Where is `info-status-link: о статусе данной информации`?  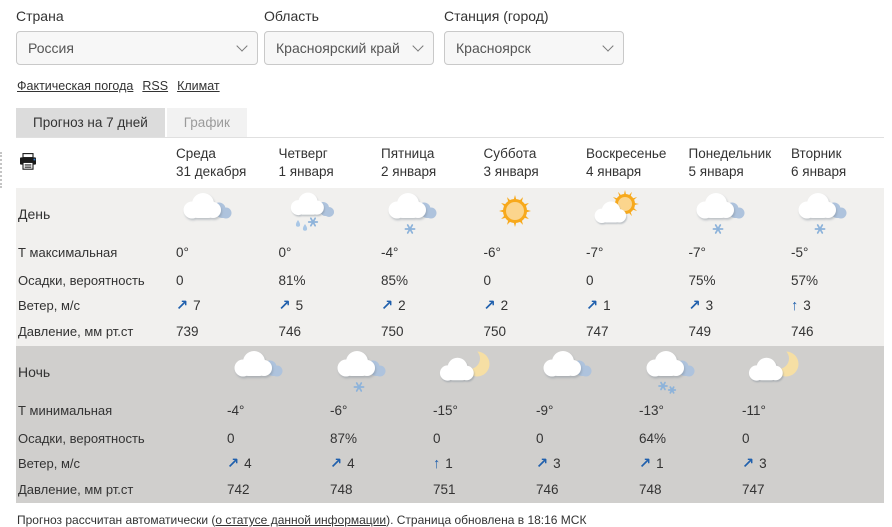
info-status-link: о статусе данной информации is located at coordinates (301, 520).